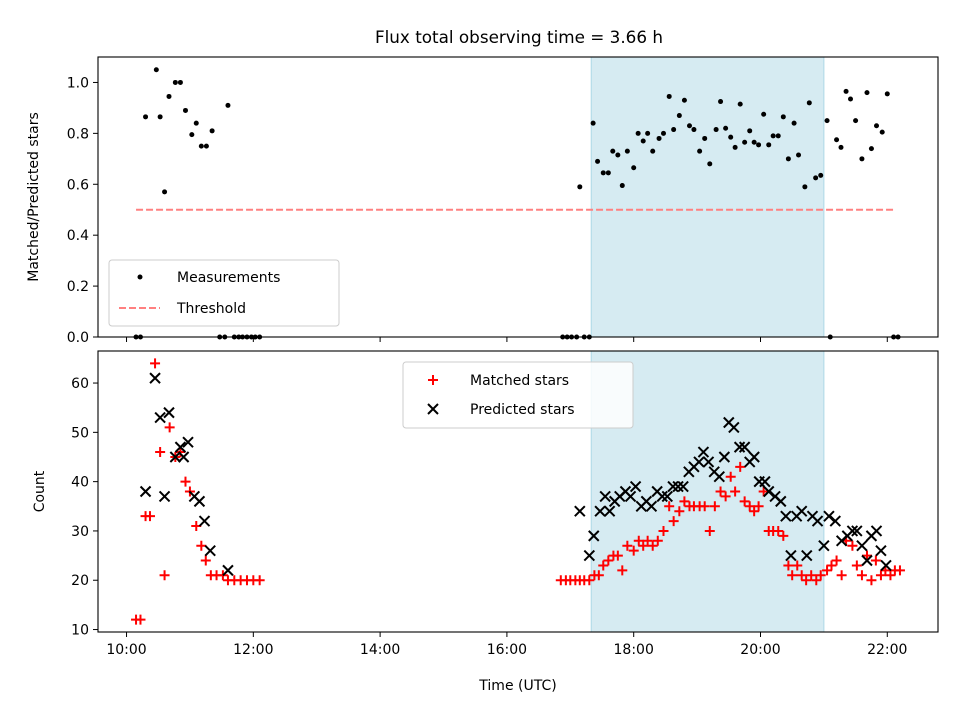 The image size is (960, 720). What do you see at coordinates (80, 384) in the screenshot?
I see `y-tick-label: 60` at bounding box center [80, 384].